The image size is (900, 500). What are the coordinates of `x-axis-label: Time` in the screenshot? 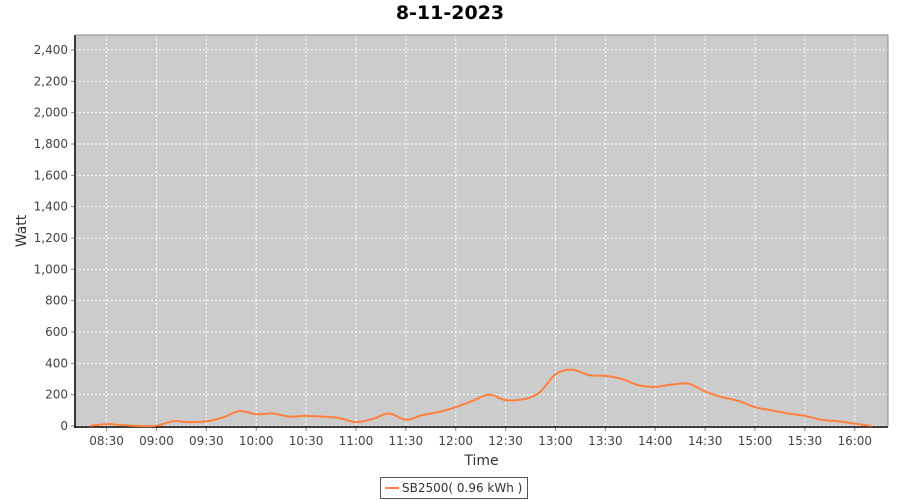 It's located at (480, 461).